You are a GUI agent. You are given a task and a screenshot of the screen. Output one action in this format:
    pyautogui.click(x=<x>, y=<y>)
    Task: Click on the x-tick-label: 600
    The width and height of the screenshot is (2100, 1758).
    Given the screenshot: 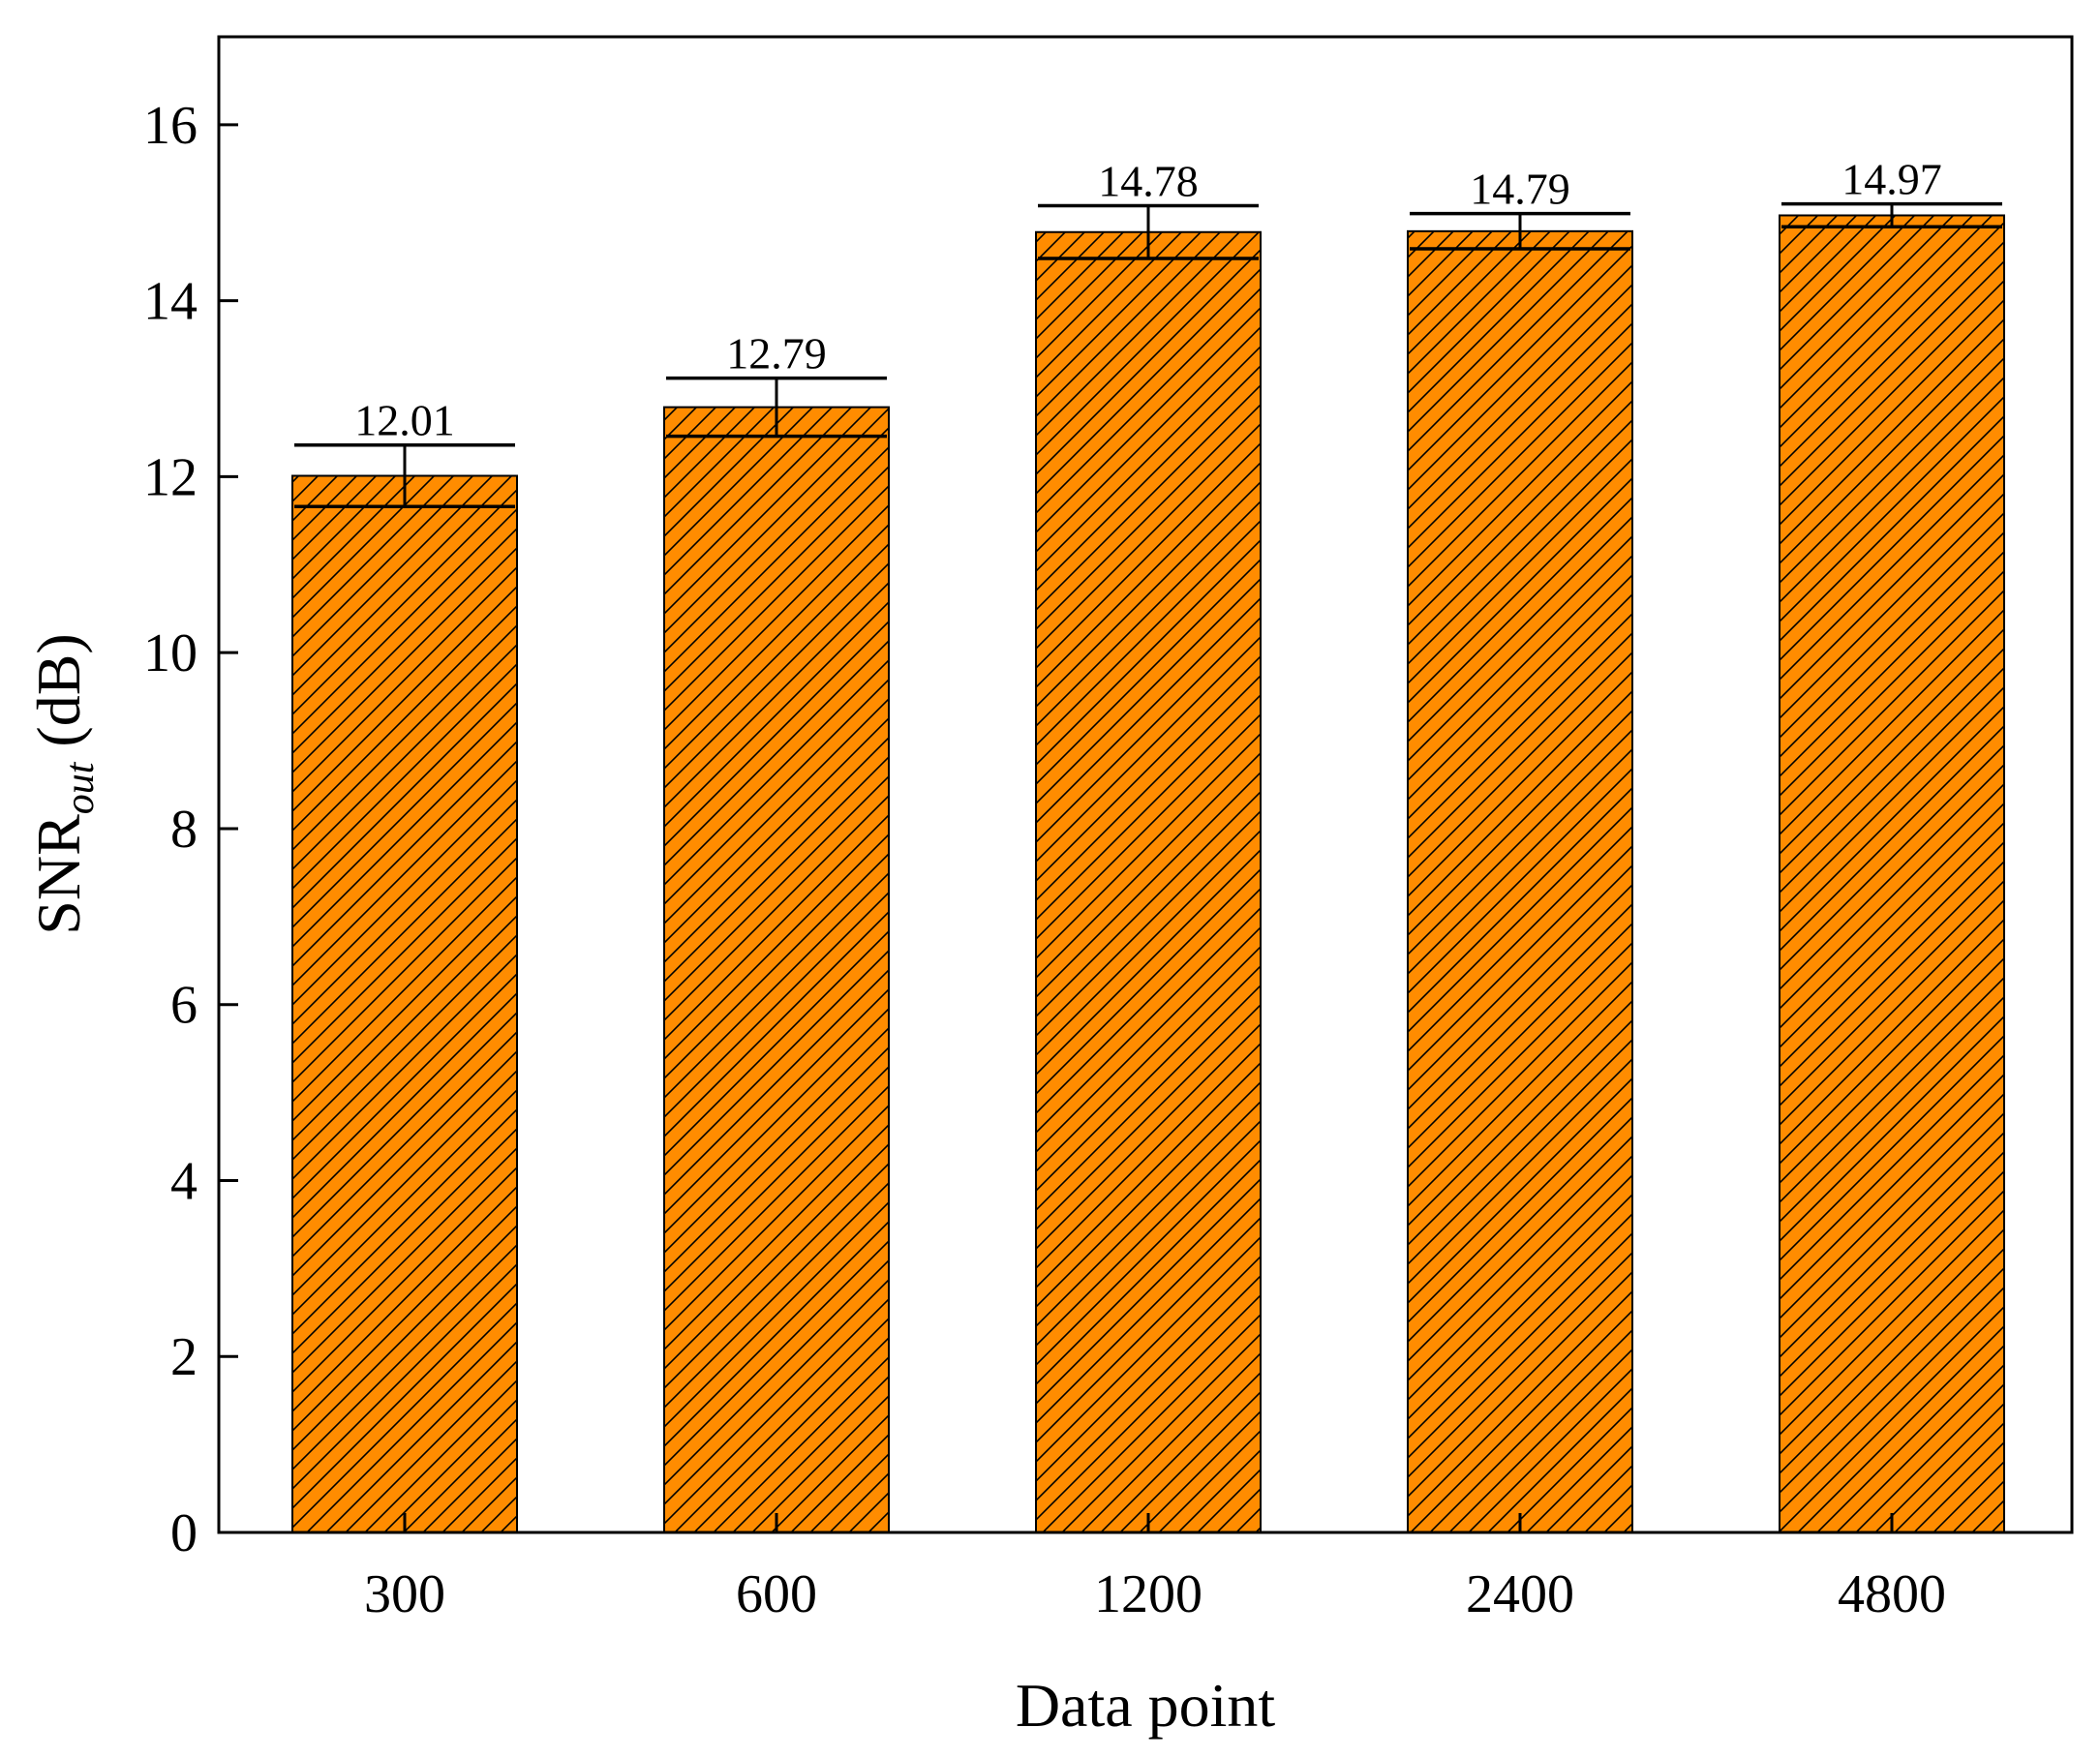 What is the action you would take?
    pyautogui.click(x=776, y=1594)
    